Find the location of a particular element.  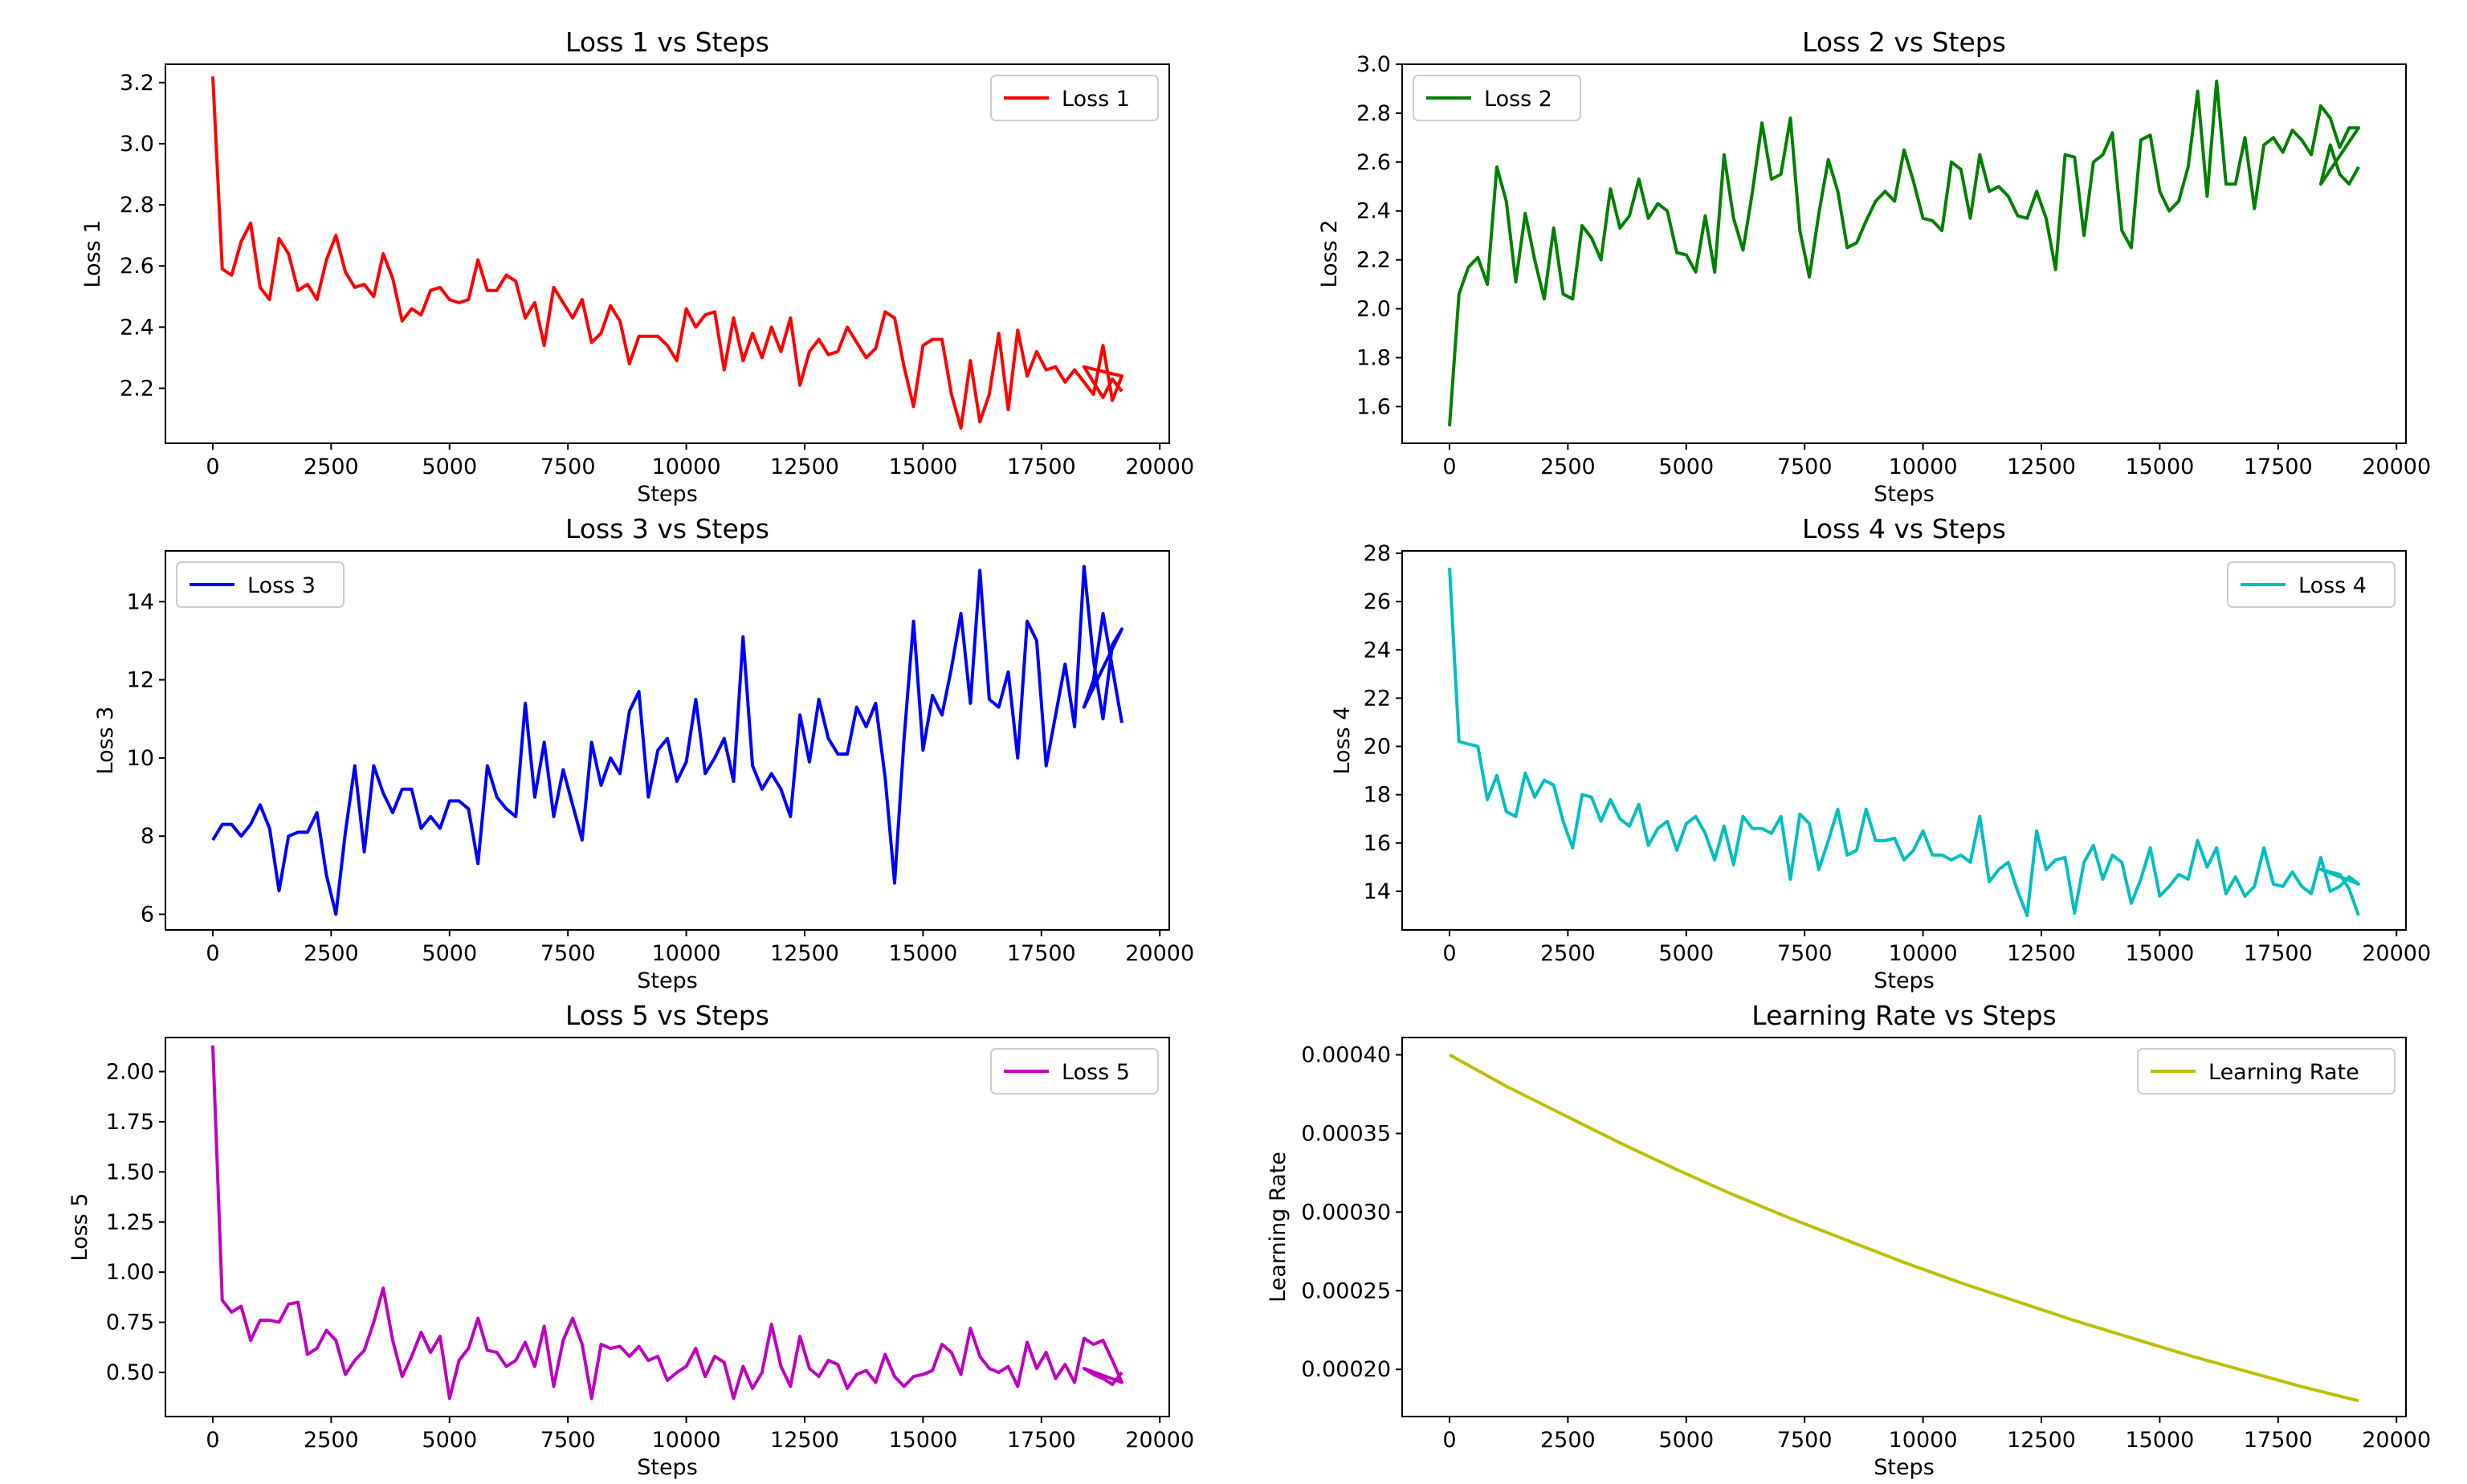

subplot-title: Loss 3 vs Steps is located at coordinates (667, 528).